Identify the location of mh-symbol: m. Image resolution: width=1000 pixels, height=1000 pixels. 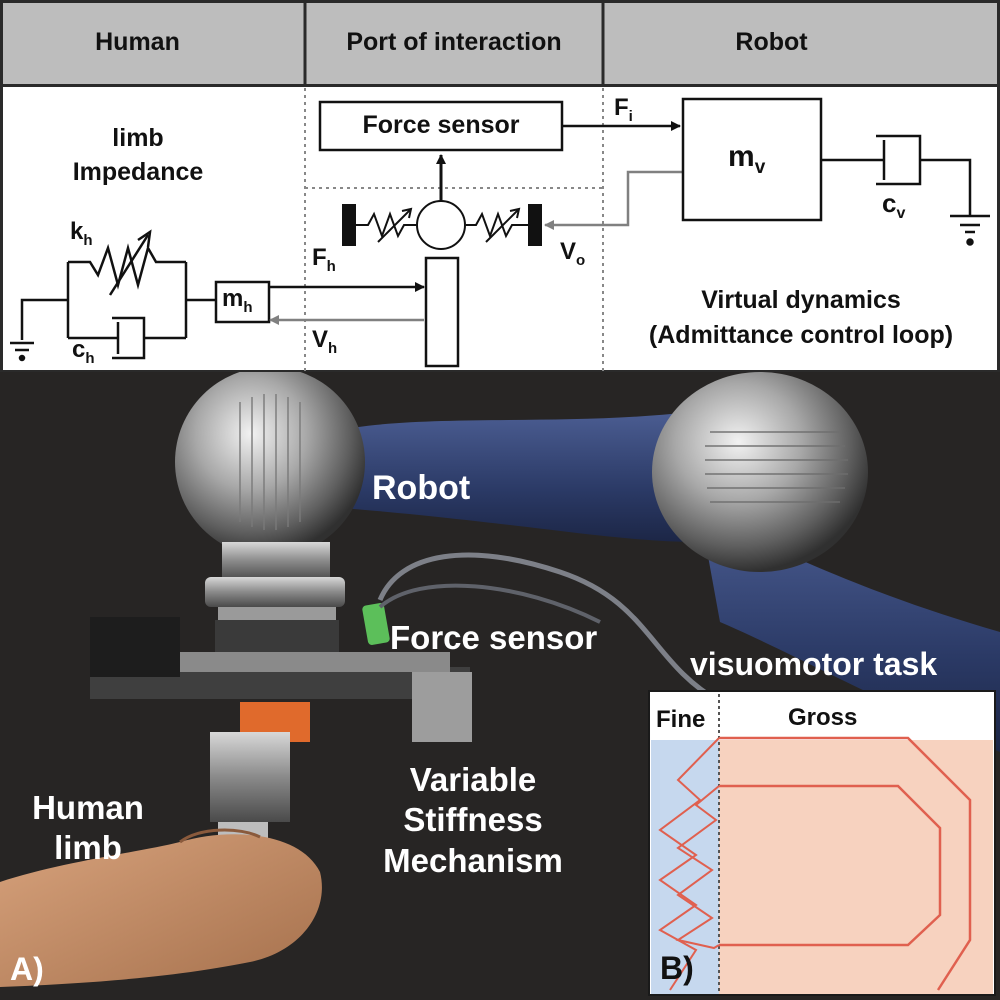
(233, 298).